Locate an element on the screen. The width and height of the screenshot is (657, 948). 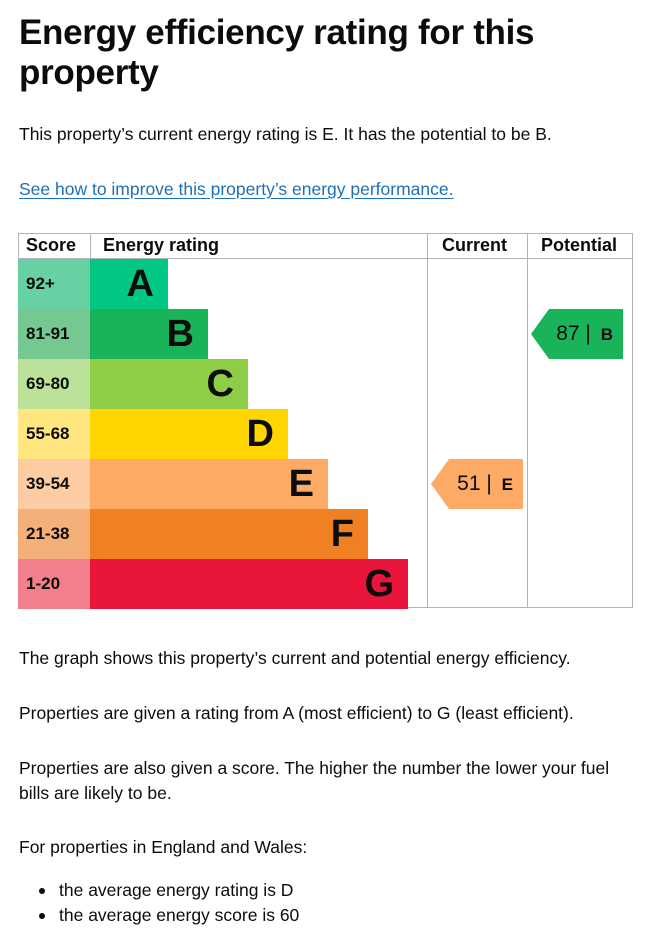
current-rating-label: 51 | E is located at coordinates (485, 484).